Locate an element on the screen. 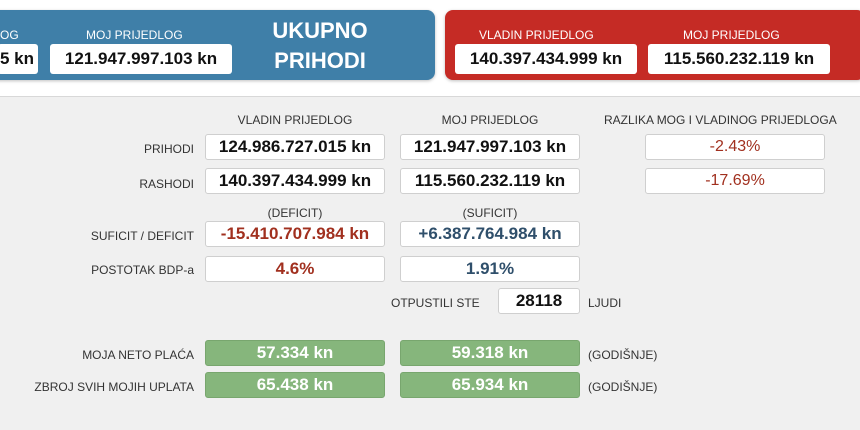 The image size is (860, 430). vladin-zbroj-uplata-field: 65.438 kn is located at coordinates (295, 385).